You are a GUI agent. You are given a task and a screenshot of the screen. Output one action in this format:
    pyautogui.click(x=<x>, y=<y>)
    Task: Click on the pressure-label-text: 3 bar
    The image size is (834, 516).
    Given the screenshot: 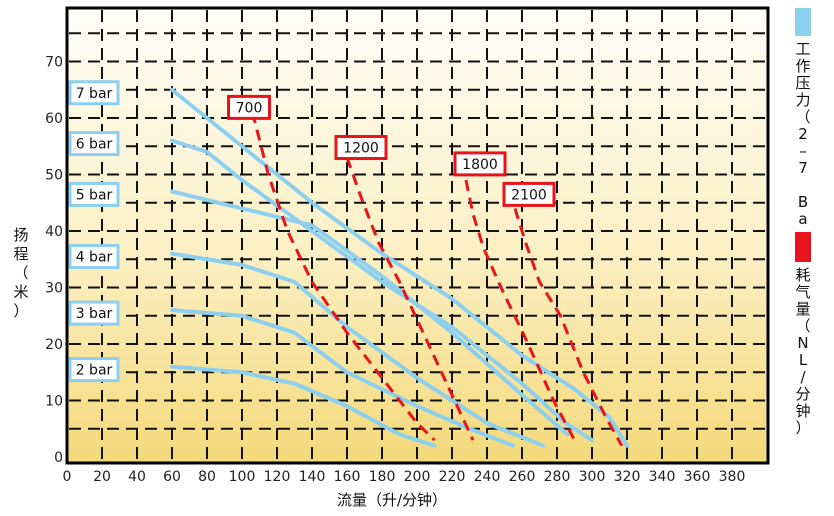 What is the action you would take?
    pyautogui.click(x=94, y=314)
    